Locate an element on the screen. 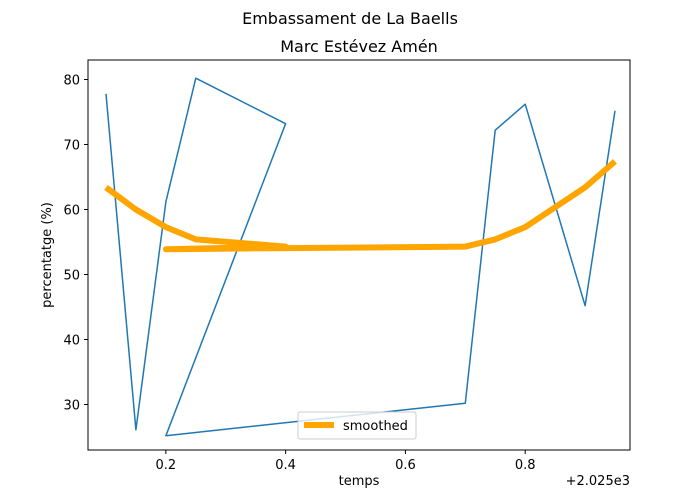  chart-title: Embassament de La Baells is located at coordinates (350, 18).